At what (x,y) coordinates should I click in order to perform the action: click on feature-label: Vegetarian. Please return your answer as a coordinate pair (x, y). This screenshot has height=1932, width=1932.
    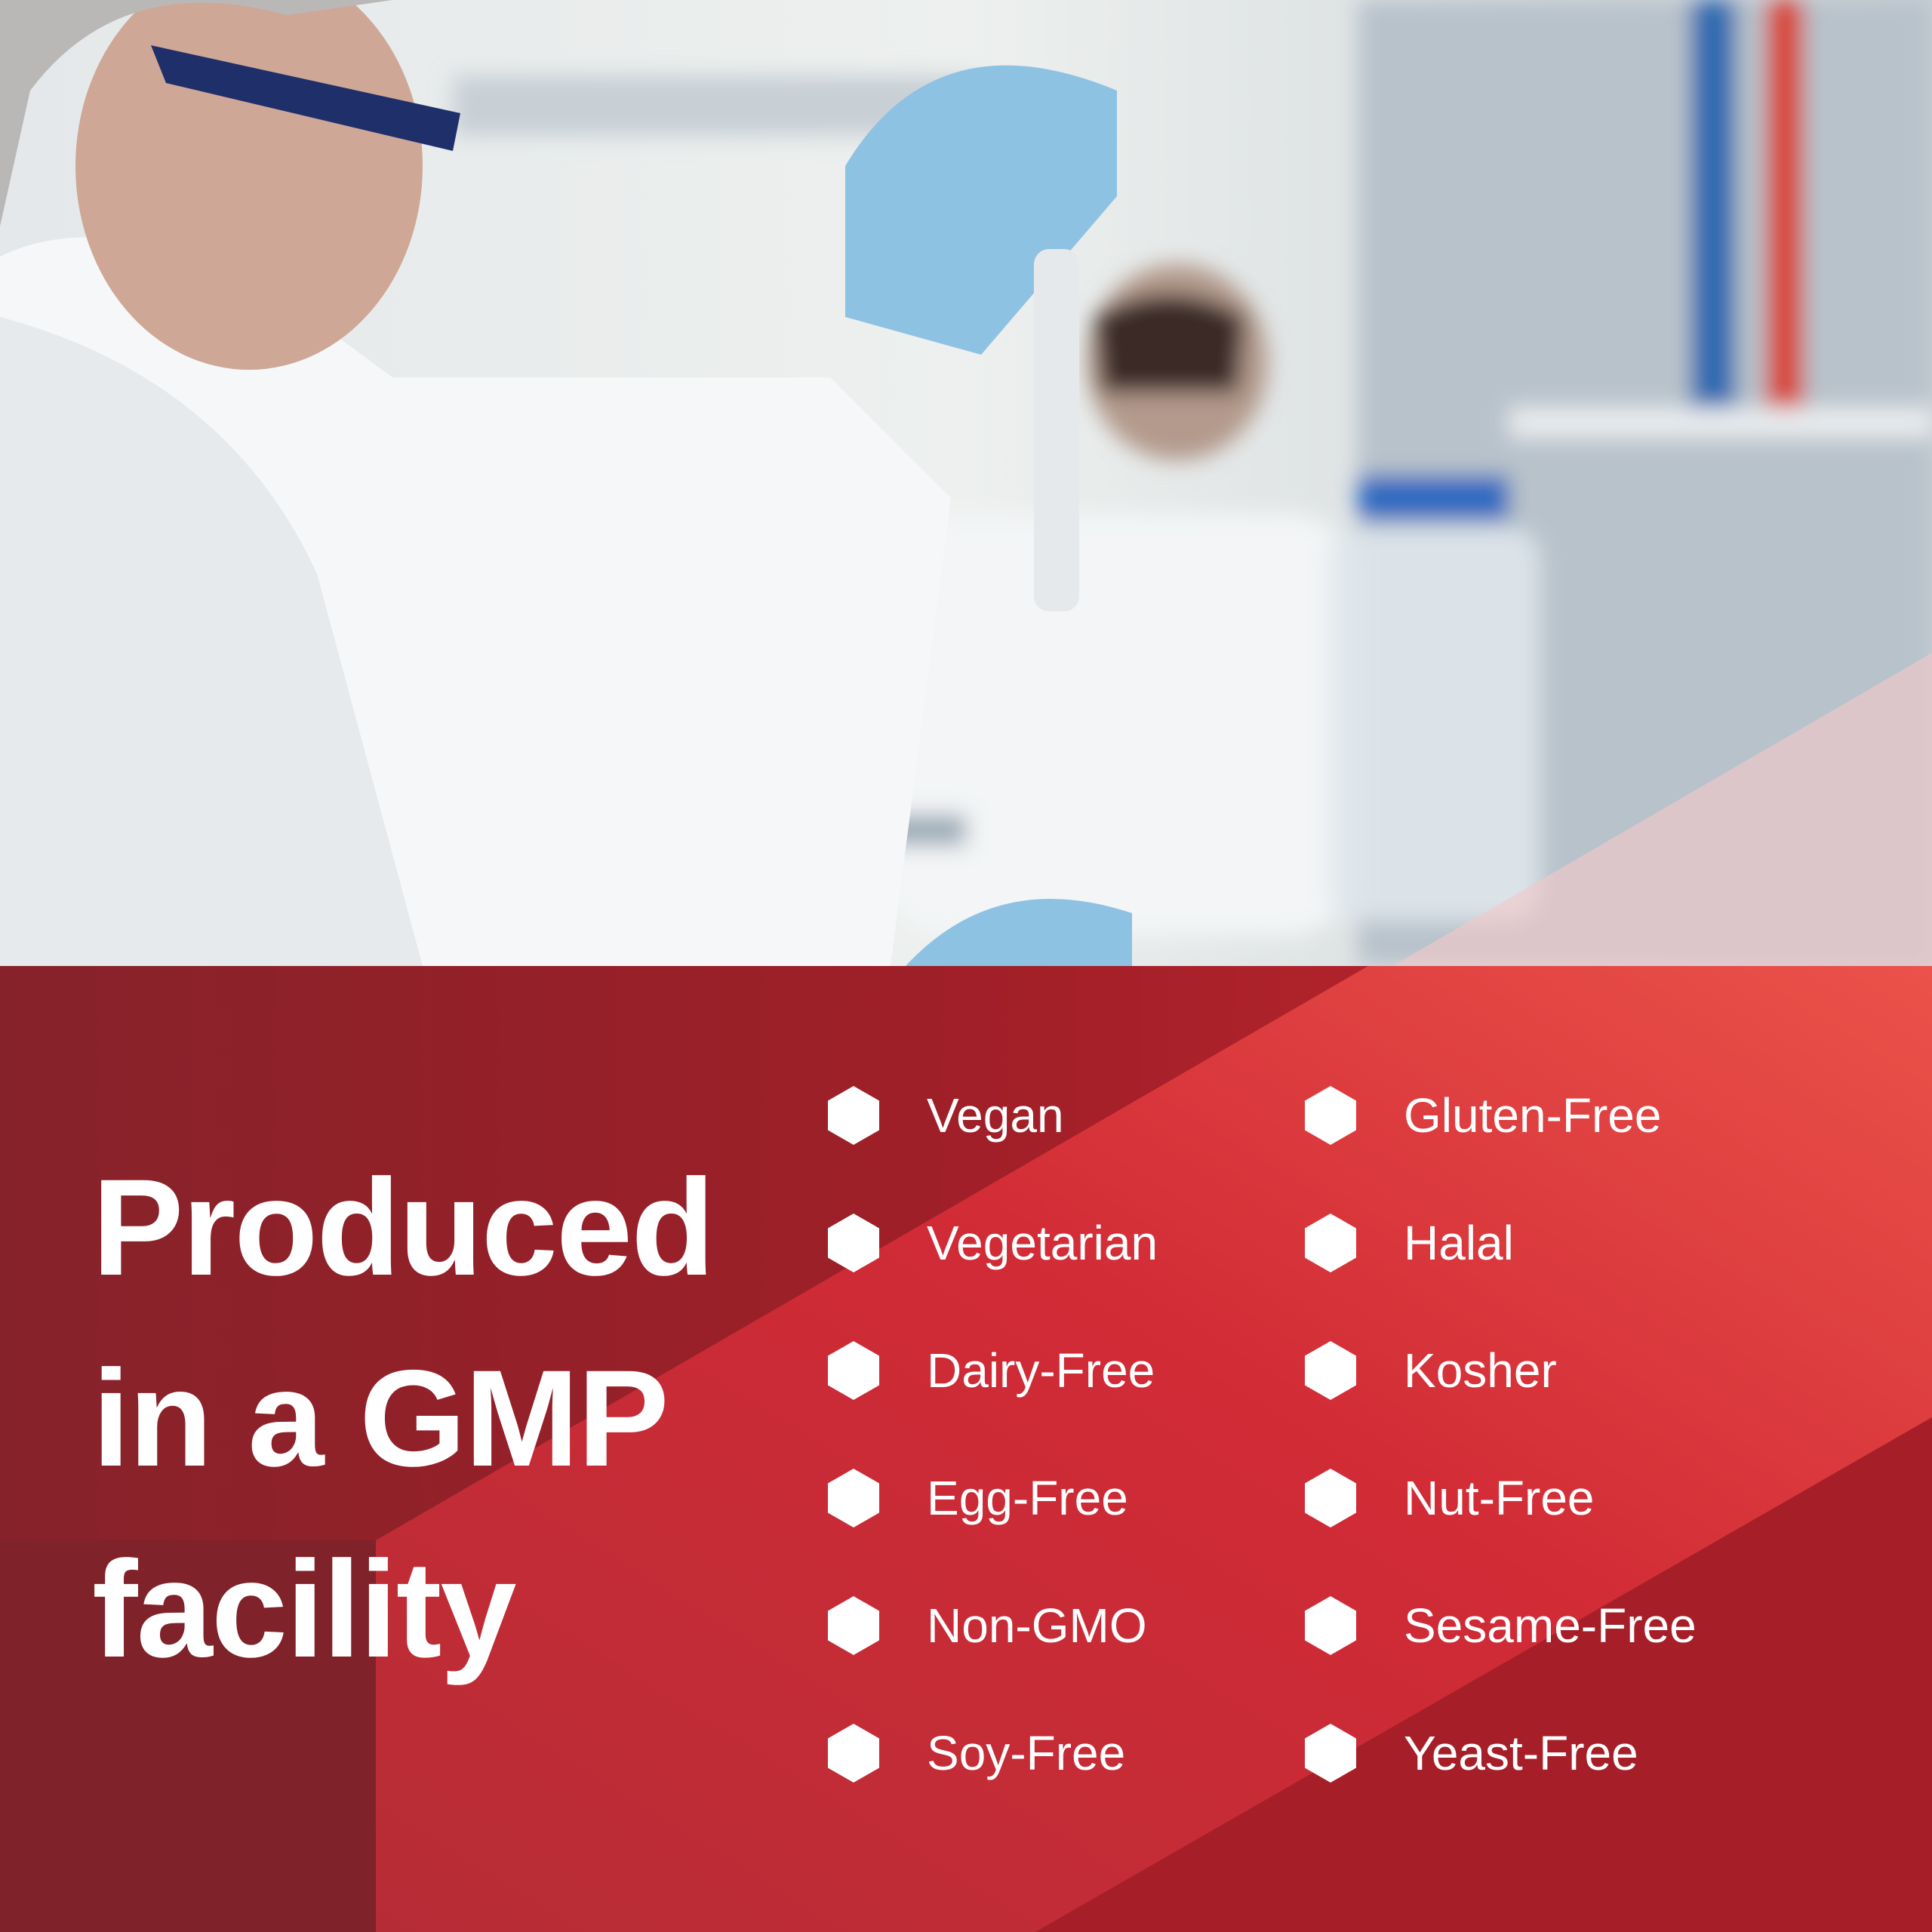
    Looking at the image, I should click on (1042, 1243).